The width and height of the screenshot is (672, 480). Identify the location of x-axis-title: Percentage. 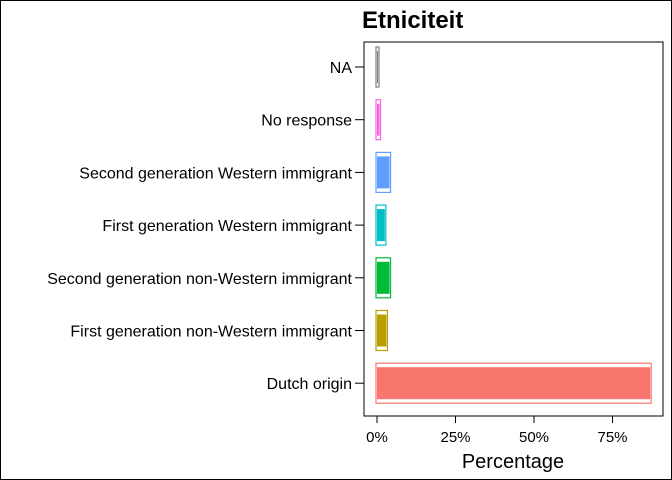
(513, 462).